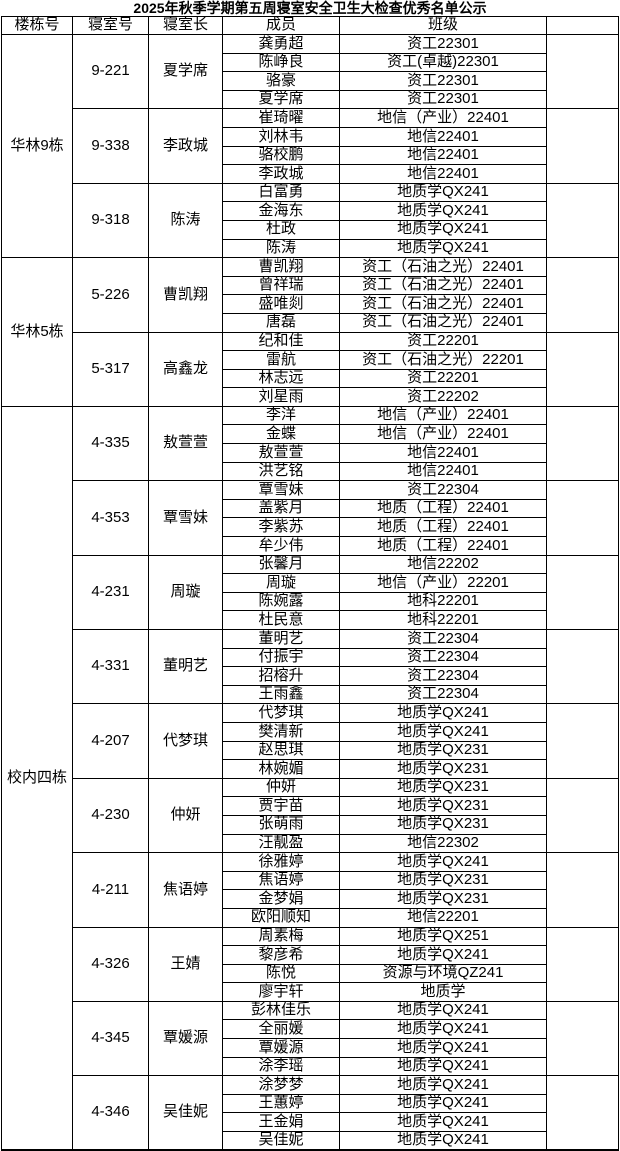  I want to click on table-row: 曾祥瑞 资工（石油之光）22401, so click(310, 285).